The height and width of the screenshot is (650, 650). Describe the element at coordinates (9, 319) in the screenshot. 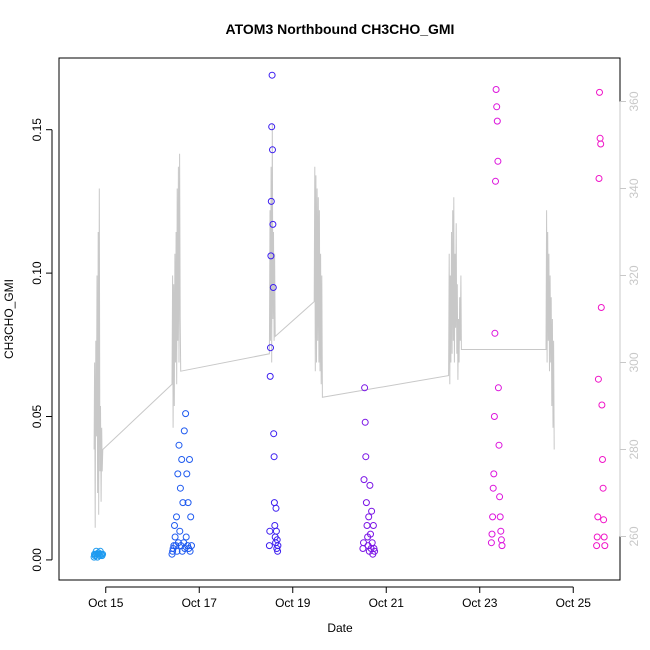

I see `y-axis-label: CH3CHO_GMI` at that location.